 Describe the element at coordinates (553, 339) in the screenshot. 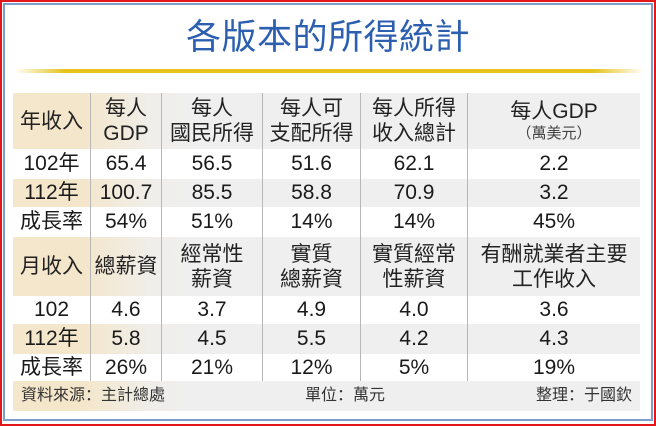

I see `table-cell: 4.3` at that location.